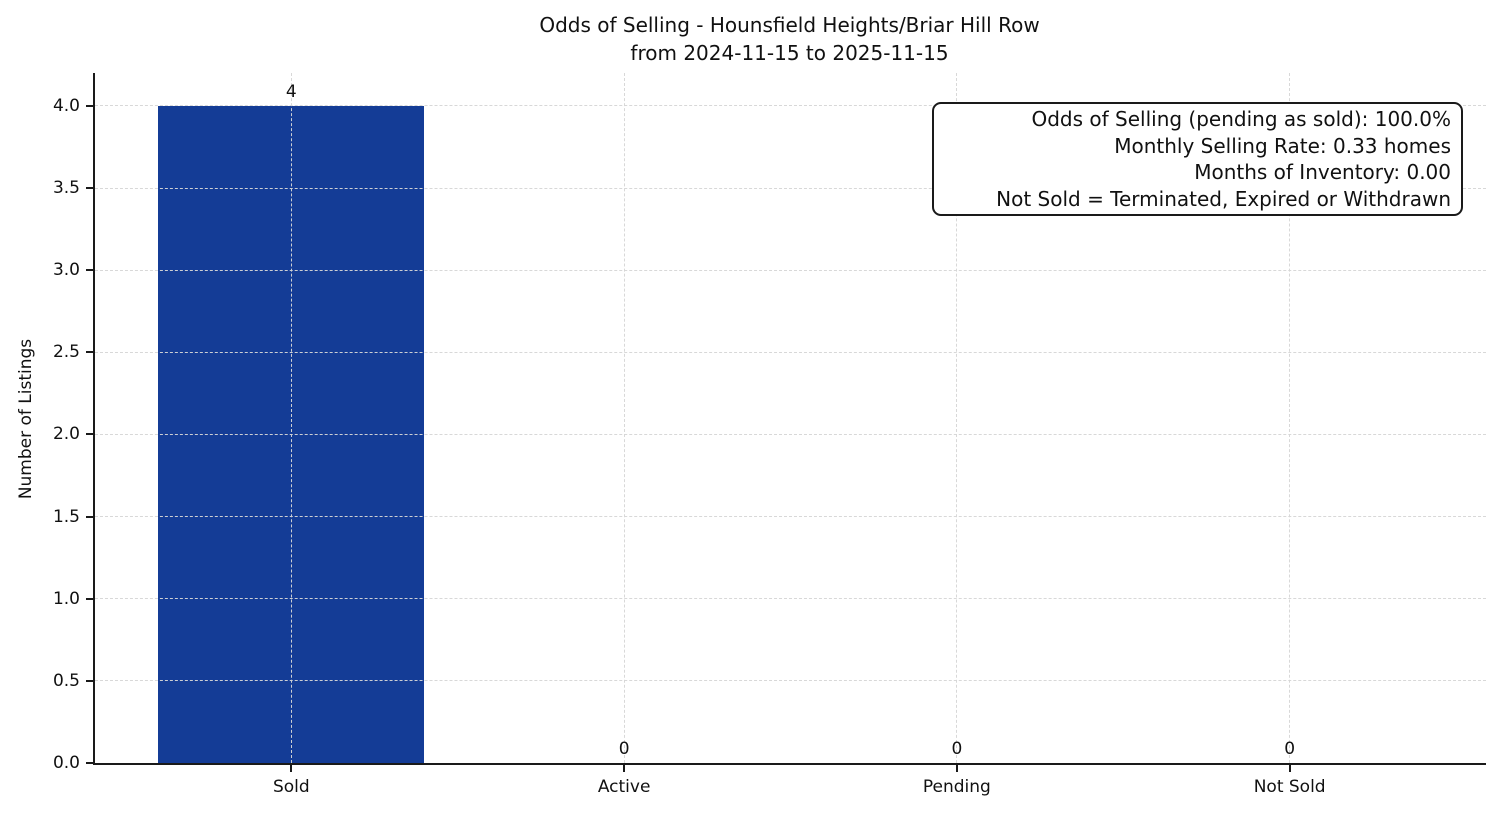  Describe the element at coordinates (66, 516) in the screenshot. I see `y-tick-label: 1.5` at that location.